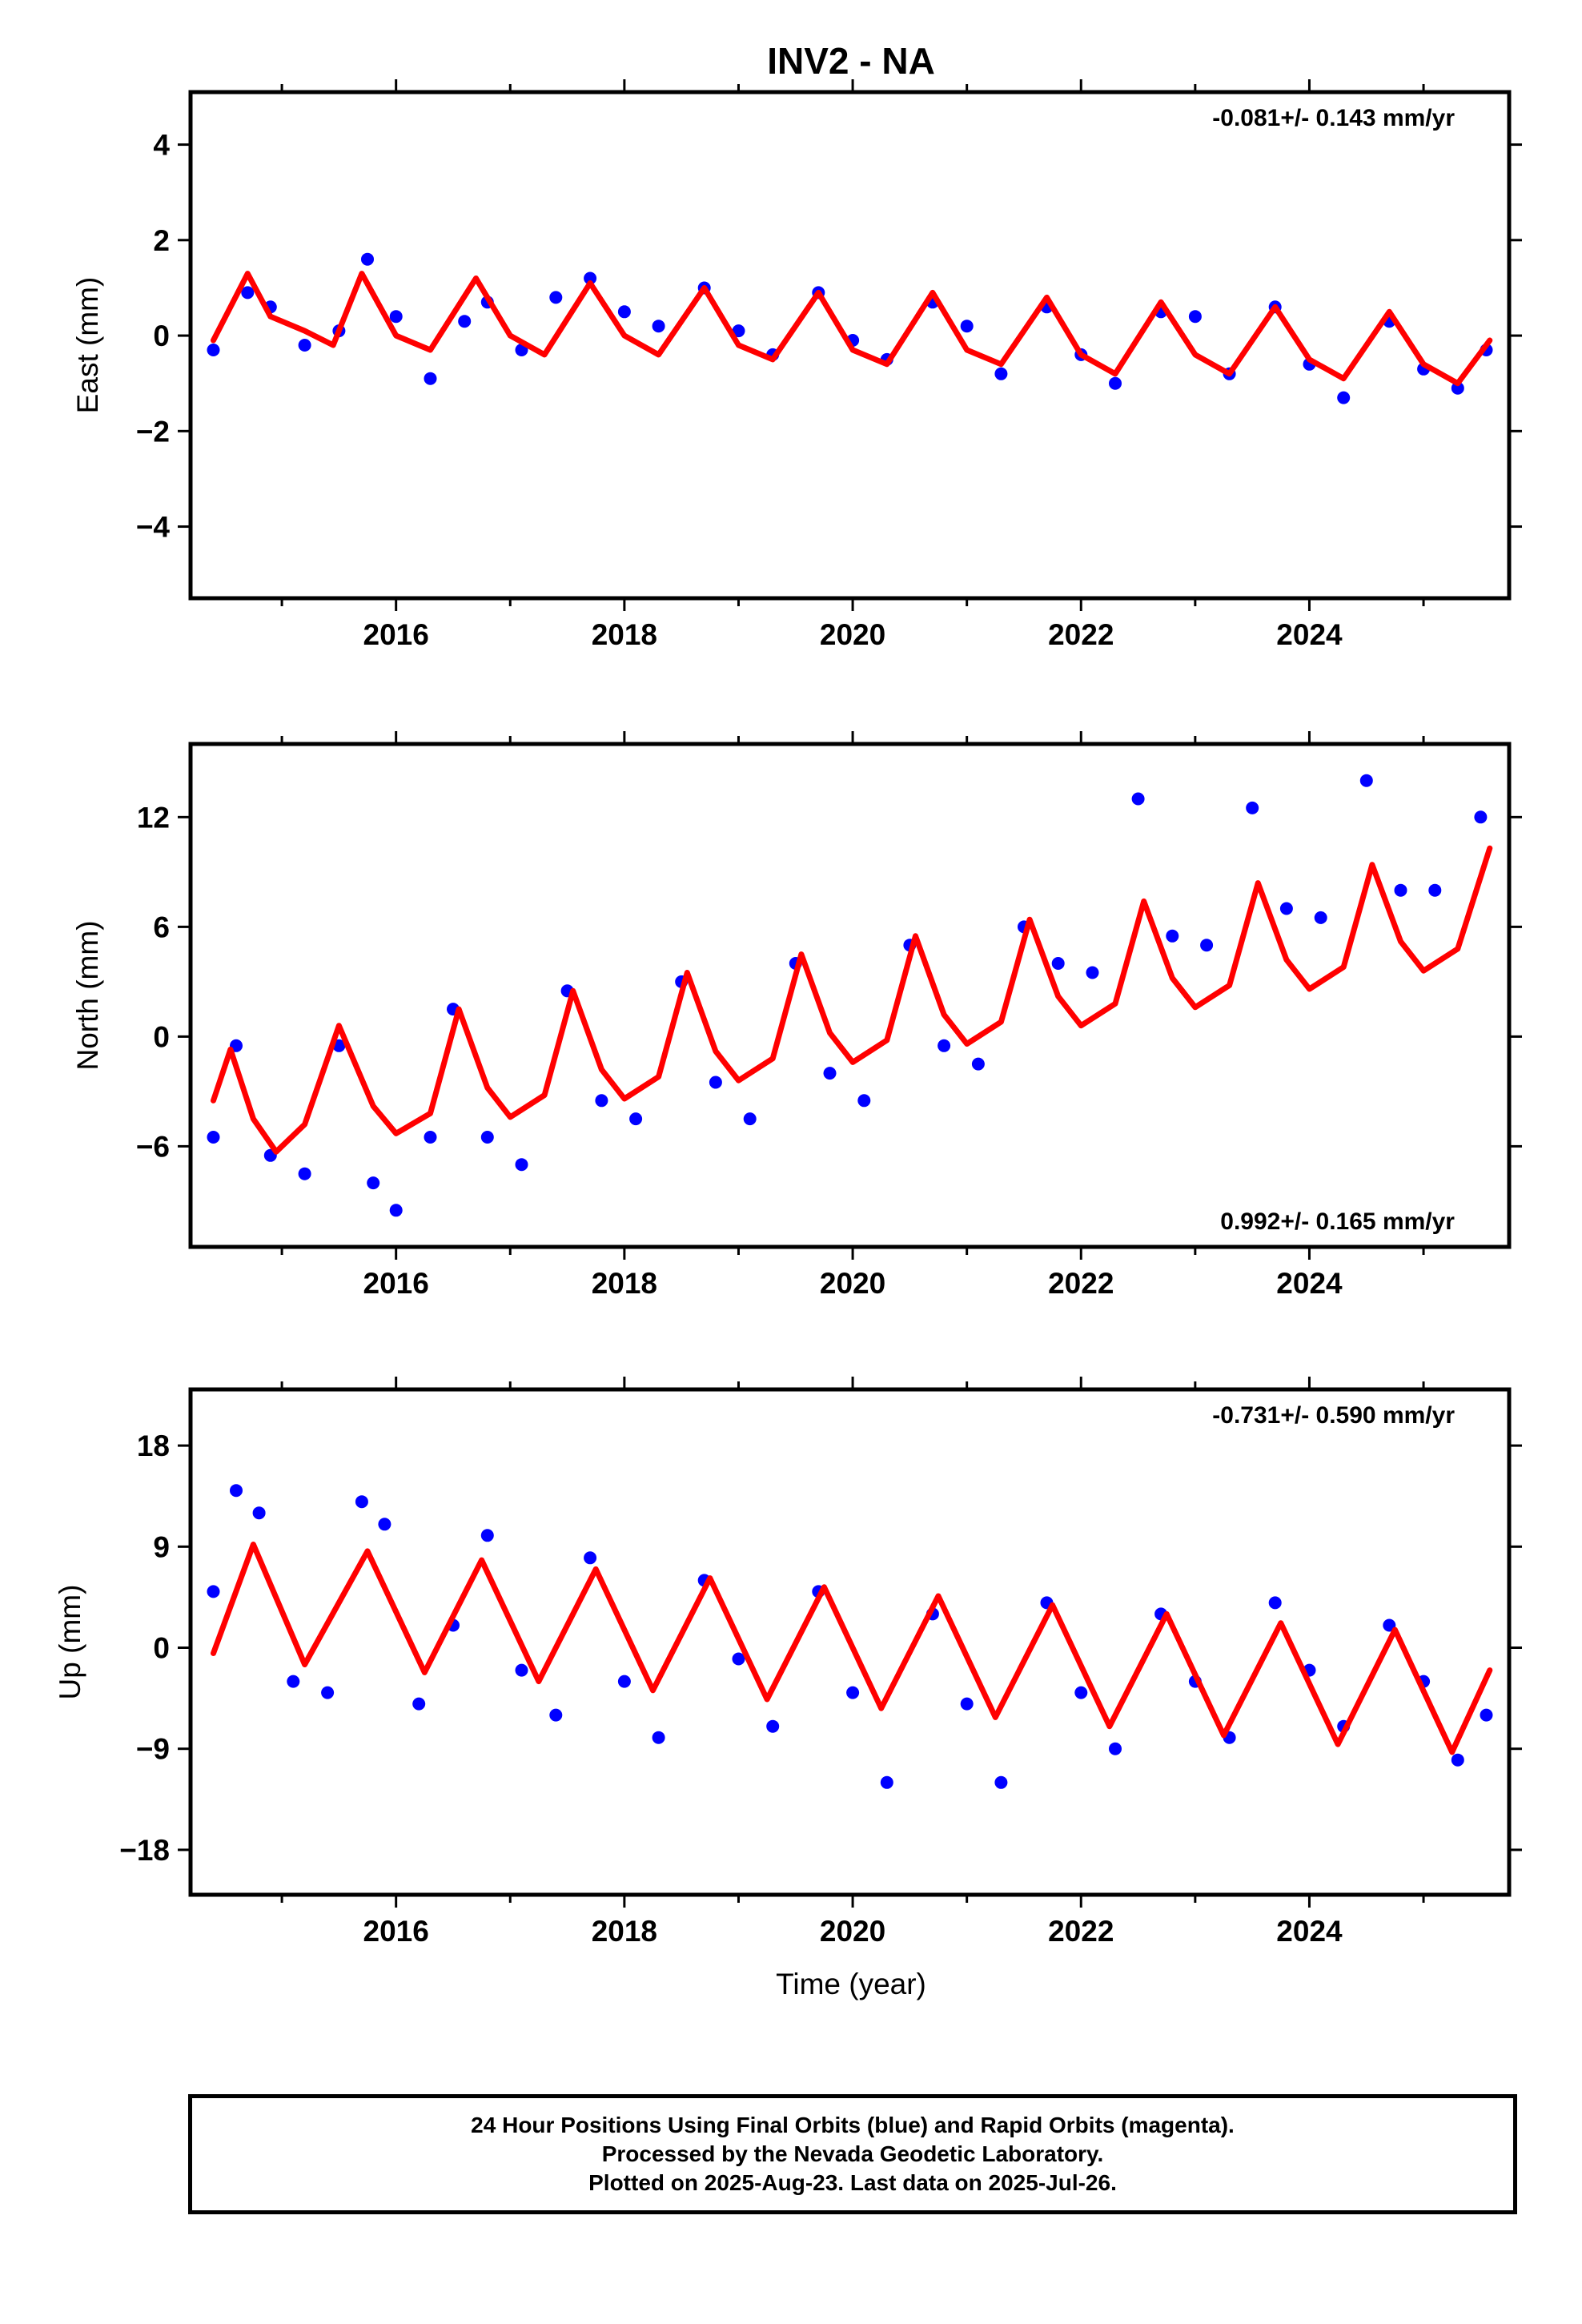  Describe the element at coordinates (1309, 1283) in the screenshot. I see `north-x-tick-label: 2024` at that location.